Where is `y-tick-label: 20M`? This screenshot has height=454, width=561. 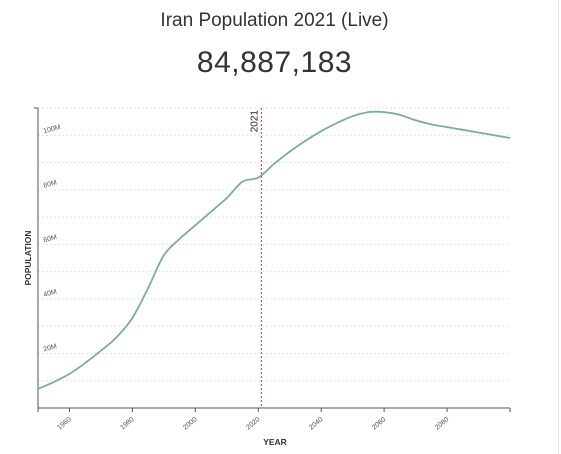
y-tick-label: 20M is located at coordinates (50, 348).